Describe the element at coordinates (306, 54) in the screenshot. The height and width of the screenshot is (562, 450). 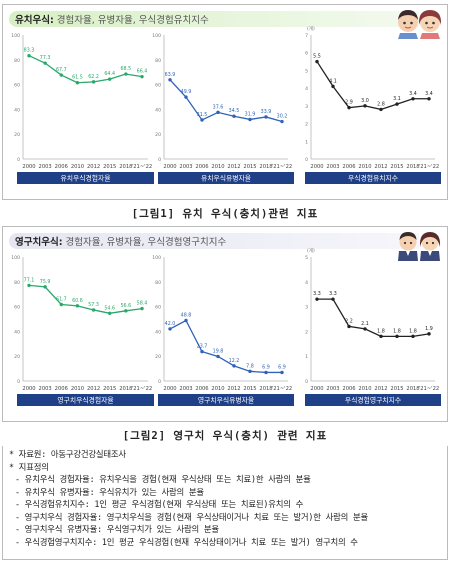
I see `chart-3-ytick-label: 6` at that location.